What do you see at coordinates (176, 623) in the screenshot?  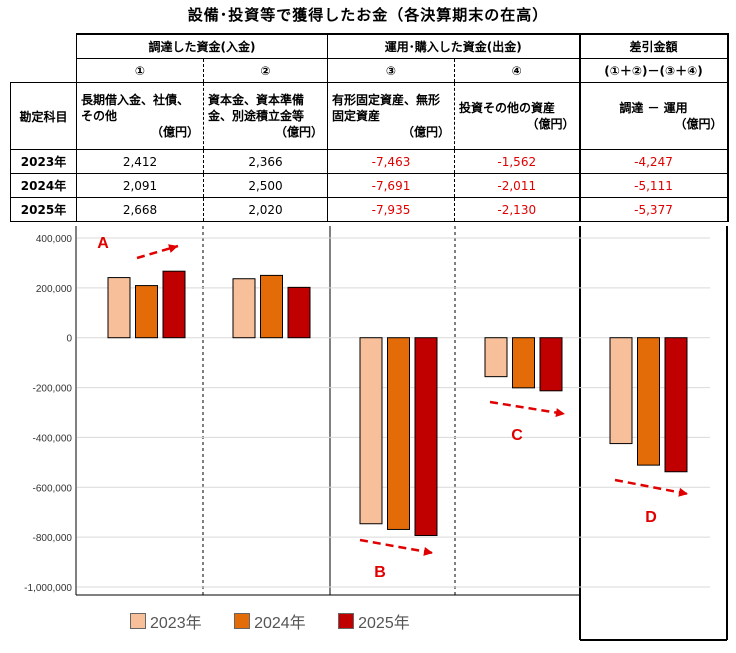 I see `legend-label: 2023年` at bounding box center [176, 623].